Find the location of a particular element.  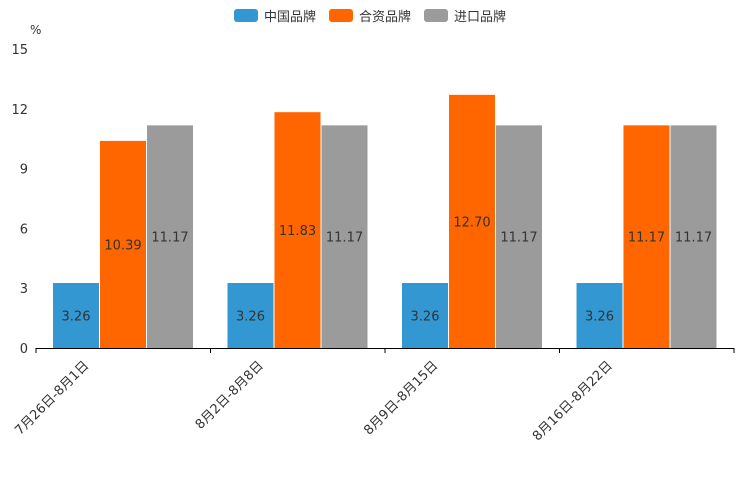

data-label-2-0: 11.17 is located at coordinates (169, 238).